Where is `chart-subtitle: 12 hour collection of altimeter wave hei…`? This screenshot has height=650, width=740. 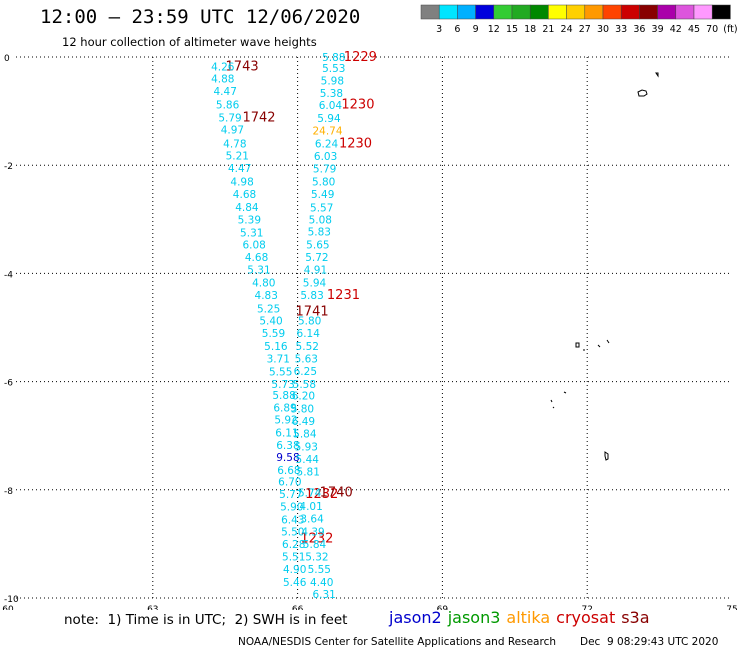
chart-subtitle: 12 hour collection of altimeter wave hei… is located at coordinates (189, 42).